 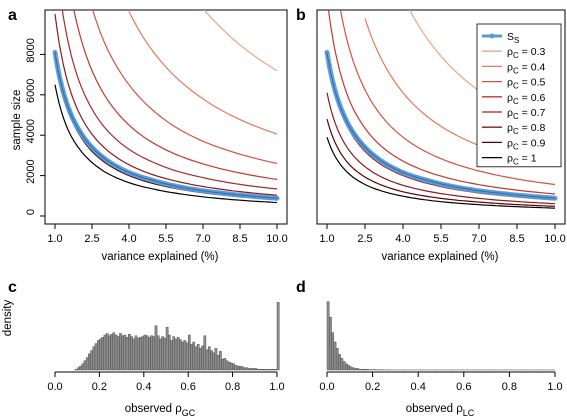 What do you see at coordinates (526, 53) in the screenshot?
I see `legend-entry: ρC = 0.3` at bounding box center [526, 53].